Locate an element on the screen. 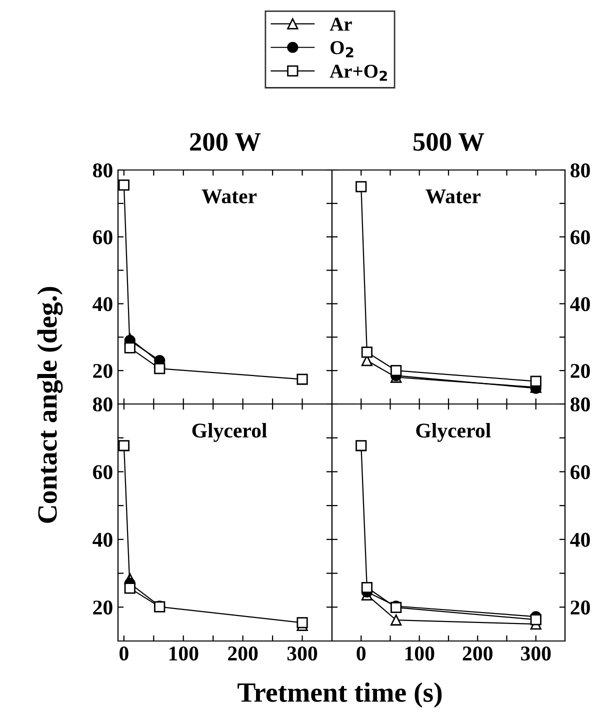  x-axis-title: Tretment time (s) is located at coordinates (340, 695).